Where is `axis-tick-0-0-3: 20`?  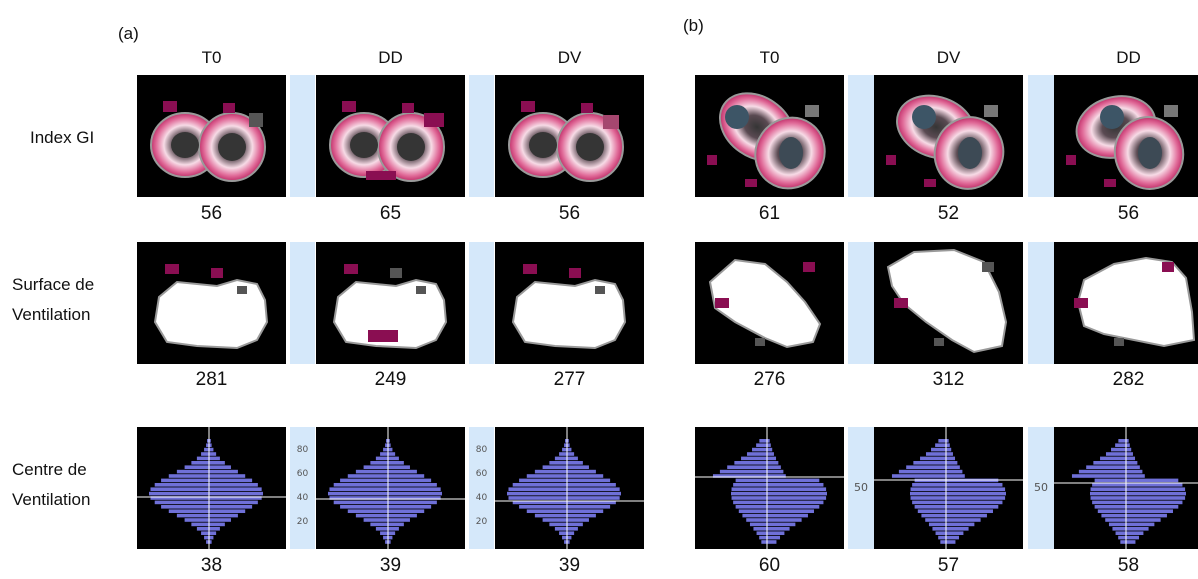 axis-tick-0-0-3: 20 is located at coordinates (302, 522).